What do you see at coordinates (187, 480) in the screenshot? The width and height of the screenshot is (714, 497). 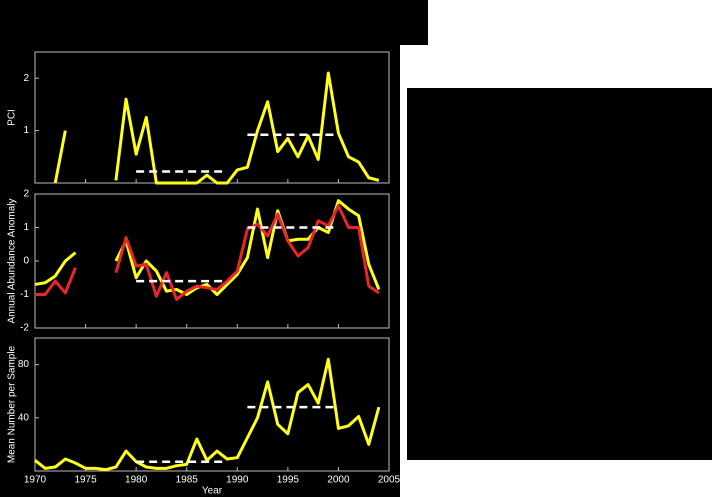 I see `x-tick-label: 1985` at bounding box center [187, 480].